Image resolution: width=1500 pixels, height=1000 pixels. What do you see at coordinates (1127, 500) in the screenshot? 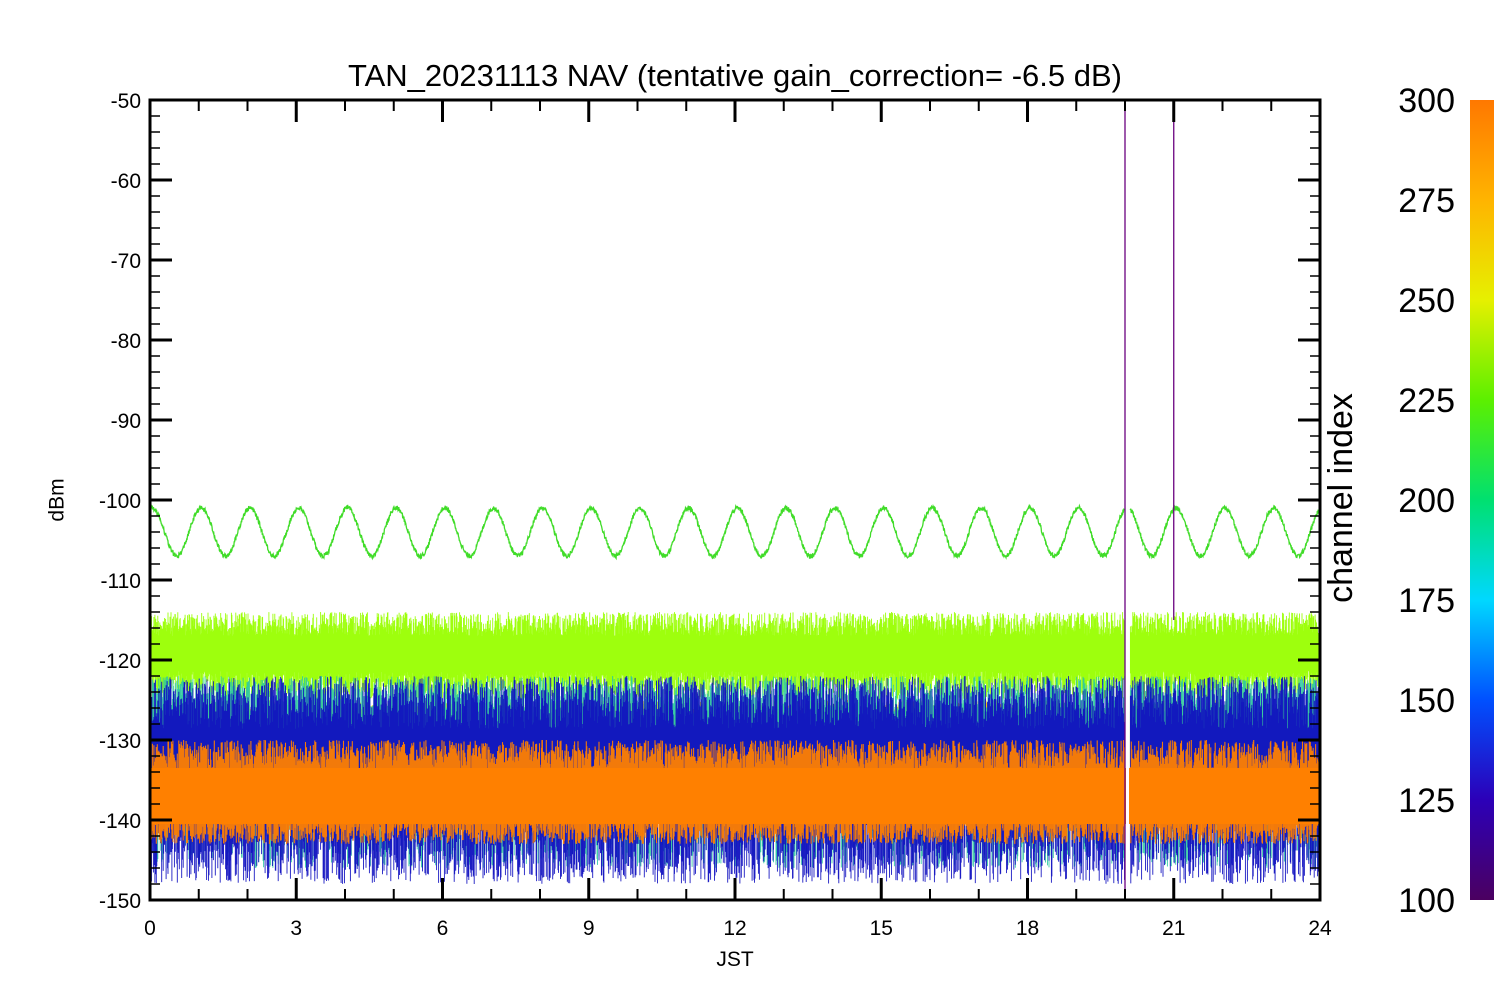
I see `data-gap` at bounding box center [1127, 500].